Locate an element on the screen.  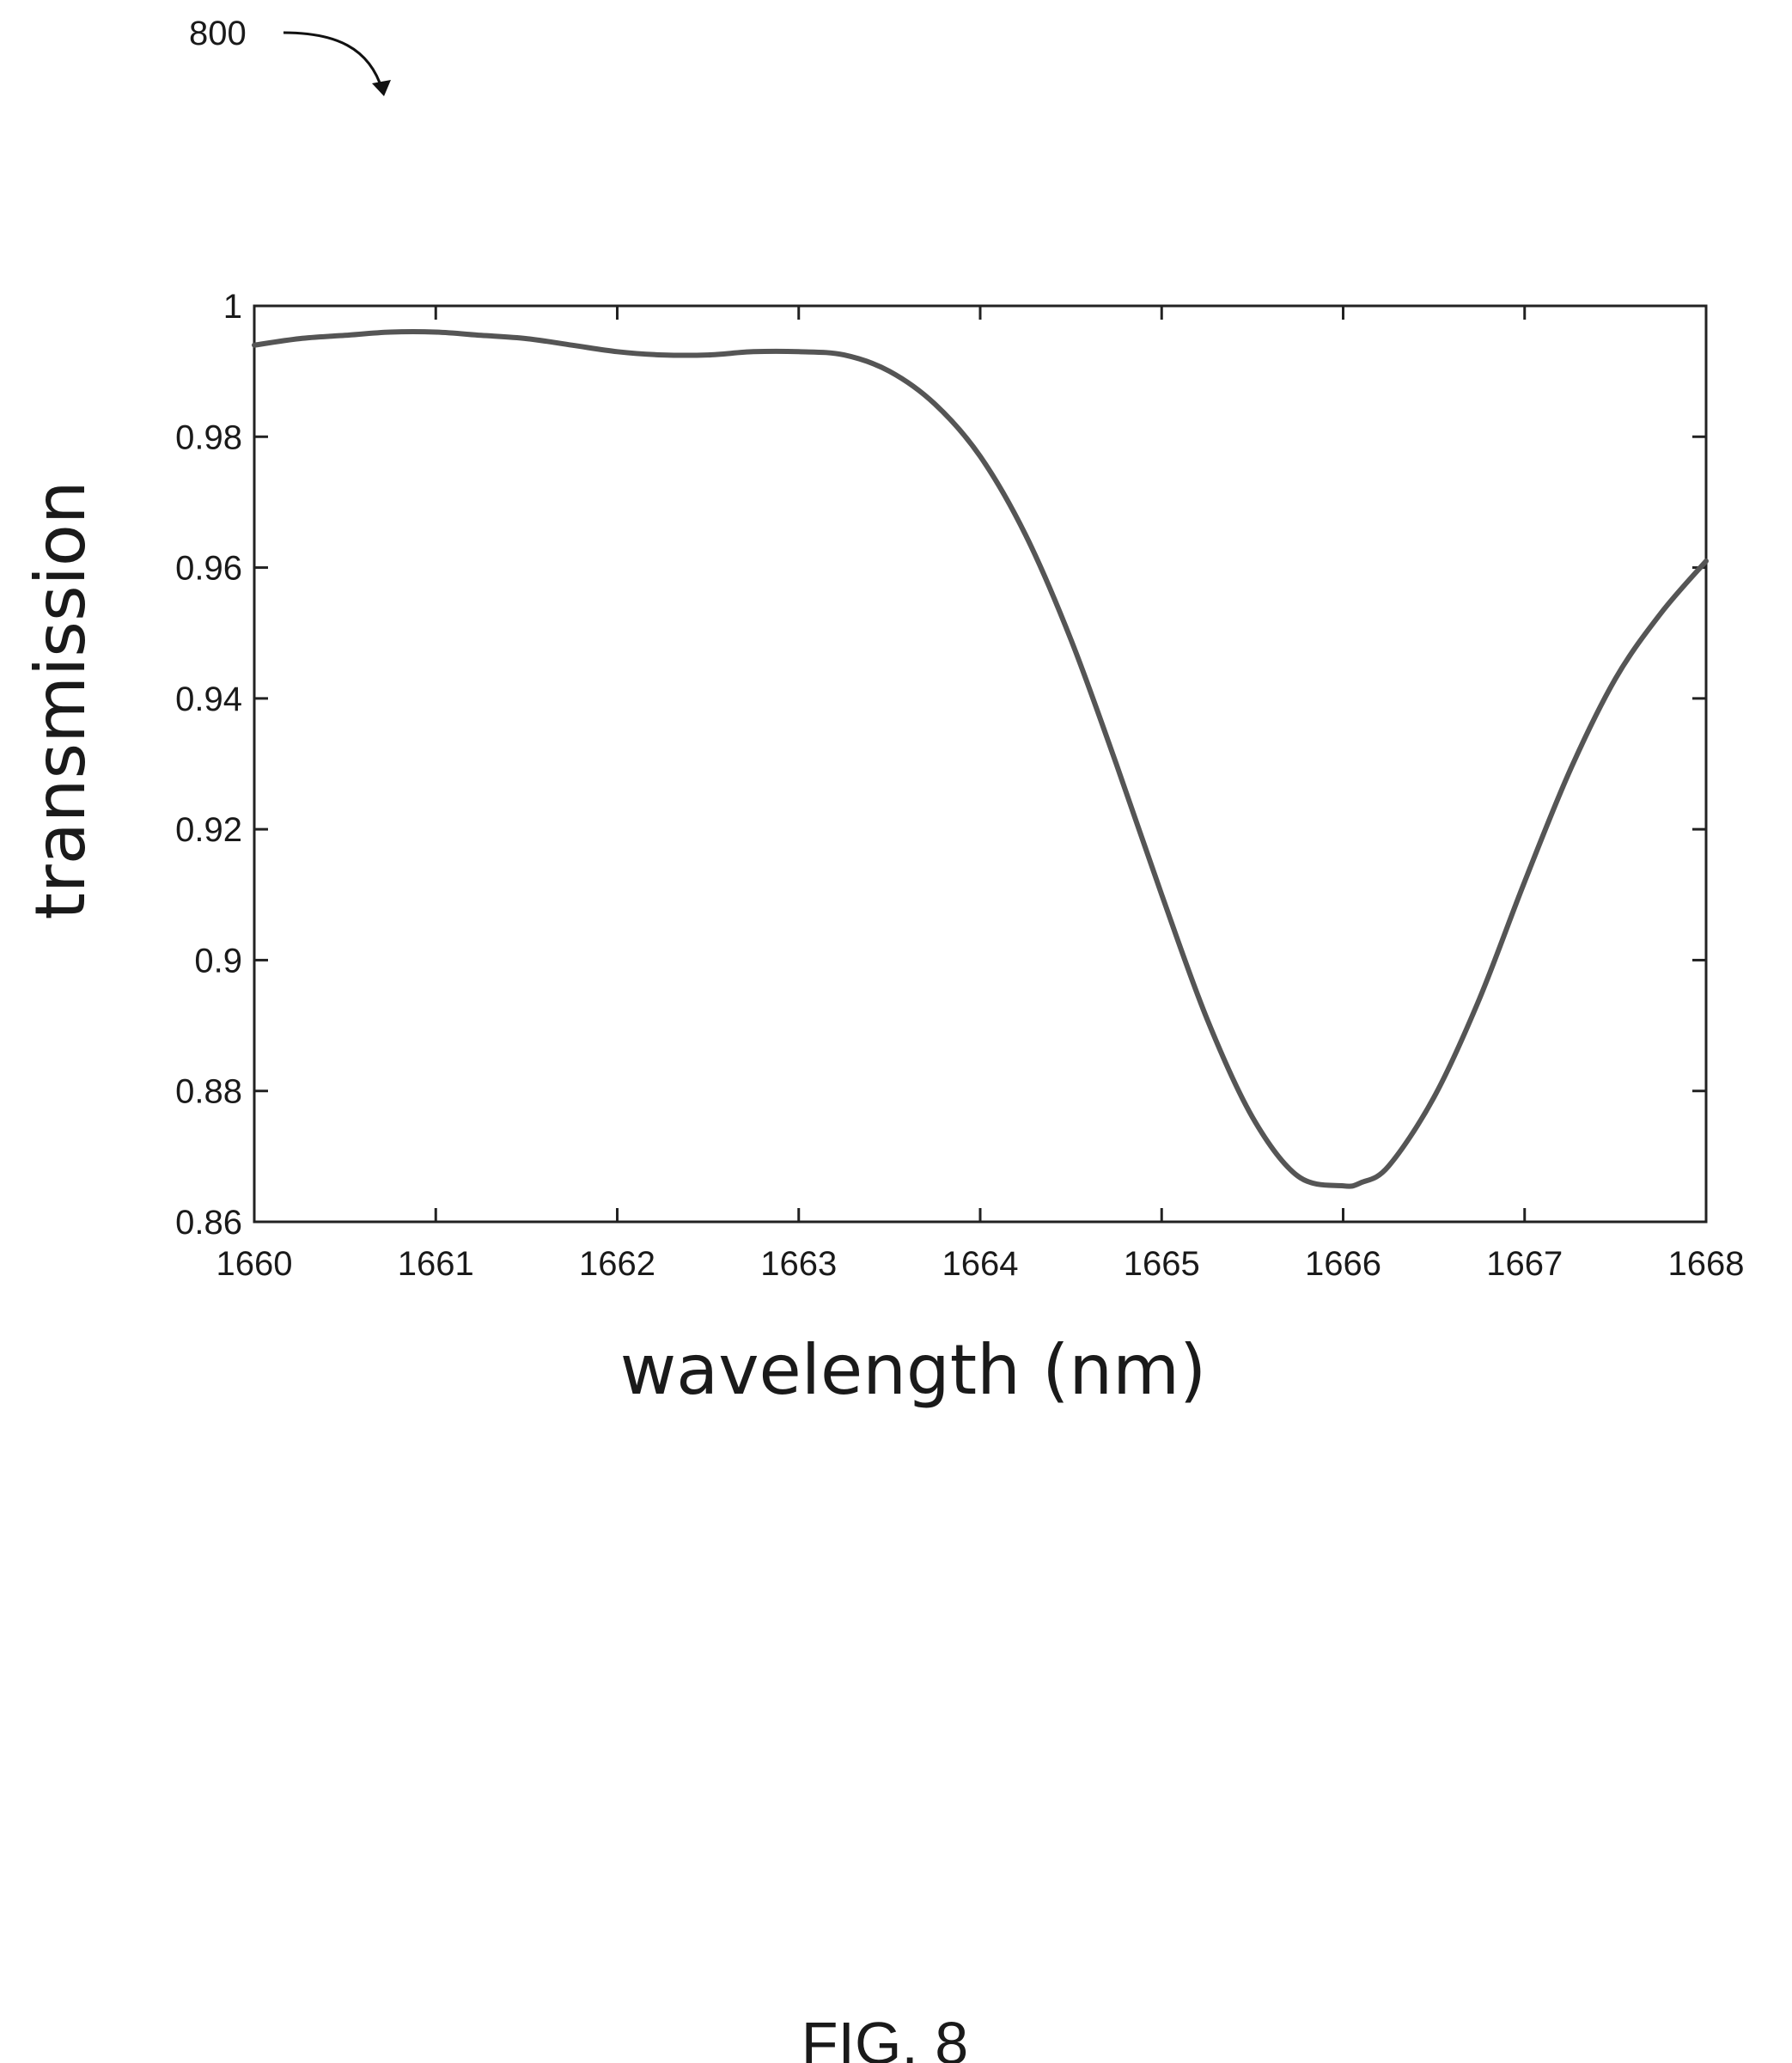
x-tick-label: 1660 is located at coordinates (254, 1264).